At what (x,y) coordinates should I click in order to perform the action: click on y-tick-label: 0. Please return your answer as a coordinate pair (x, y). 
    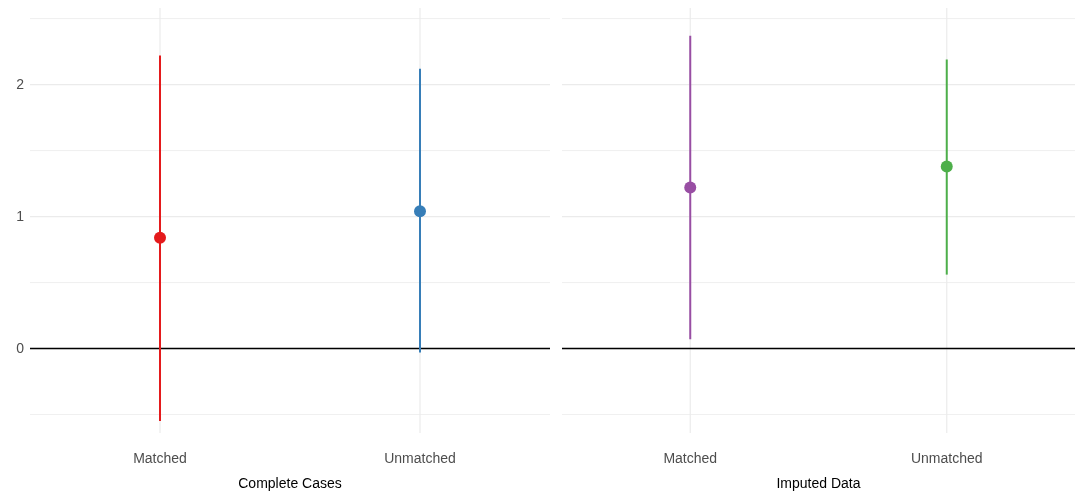
    Looking at the image, I should click on (20, 348).